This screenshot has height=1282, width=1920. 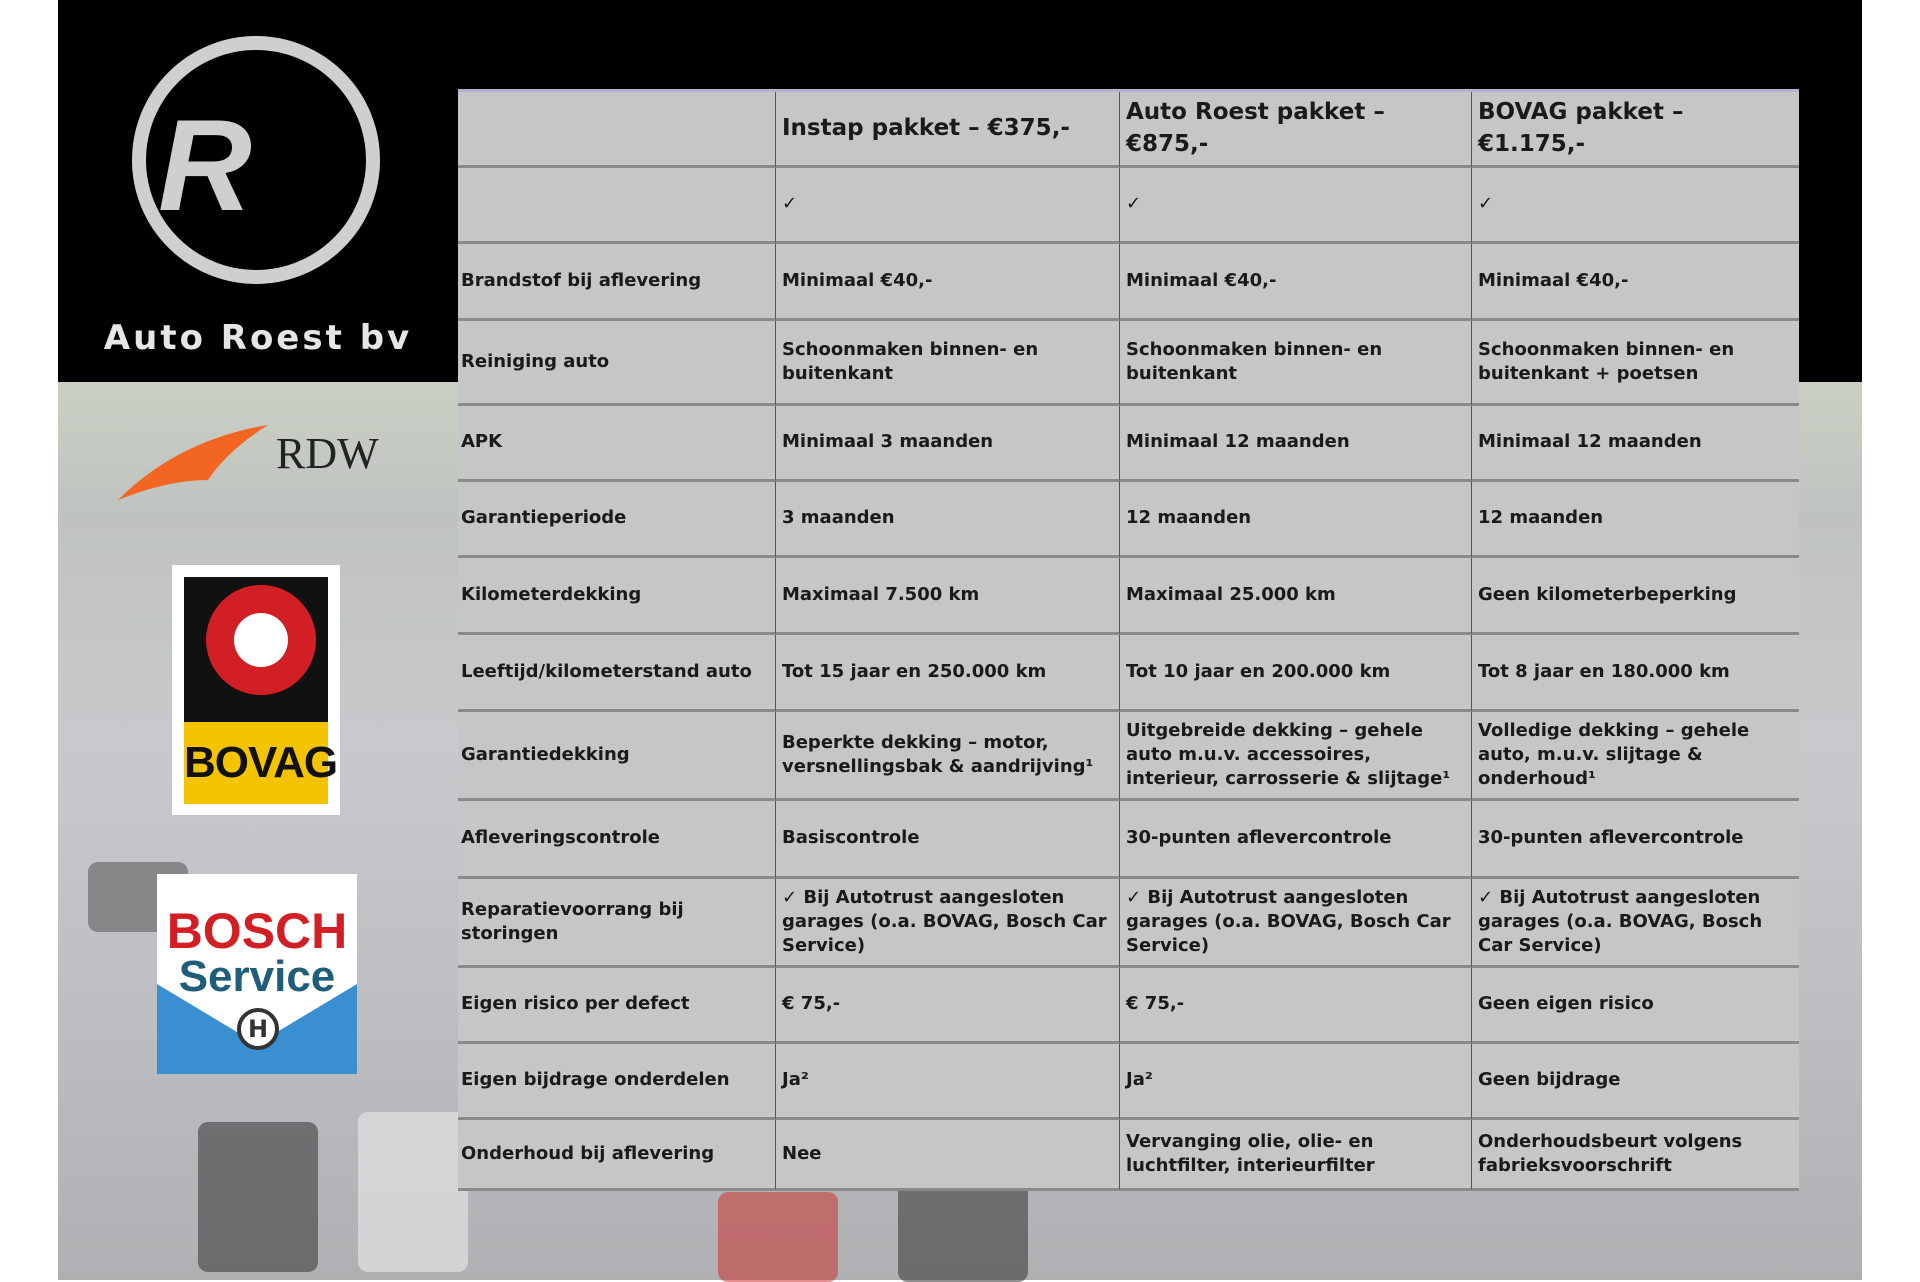 I want to click on bovag-logo: BOVAG, so click(x=256, y=690).